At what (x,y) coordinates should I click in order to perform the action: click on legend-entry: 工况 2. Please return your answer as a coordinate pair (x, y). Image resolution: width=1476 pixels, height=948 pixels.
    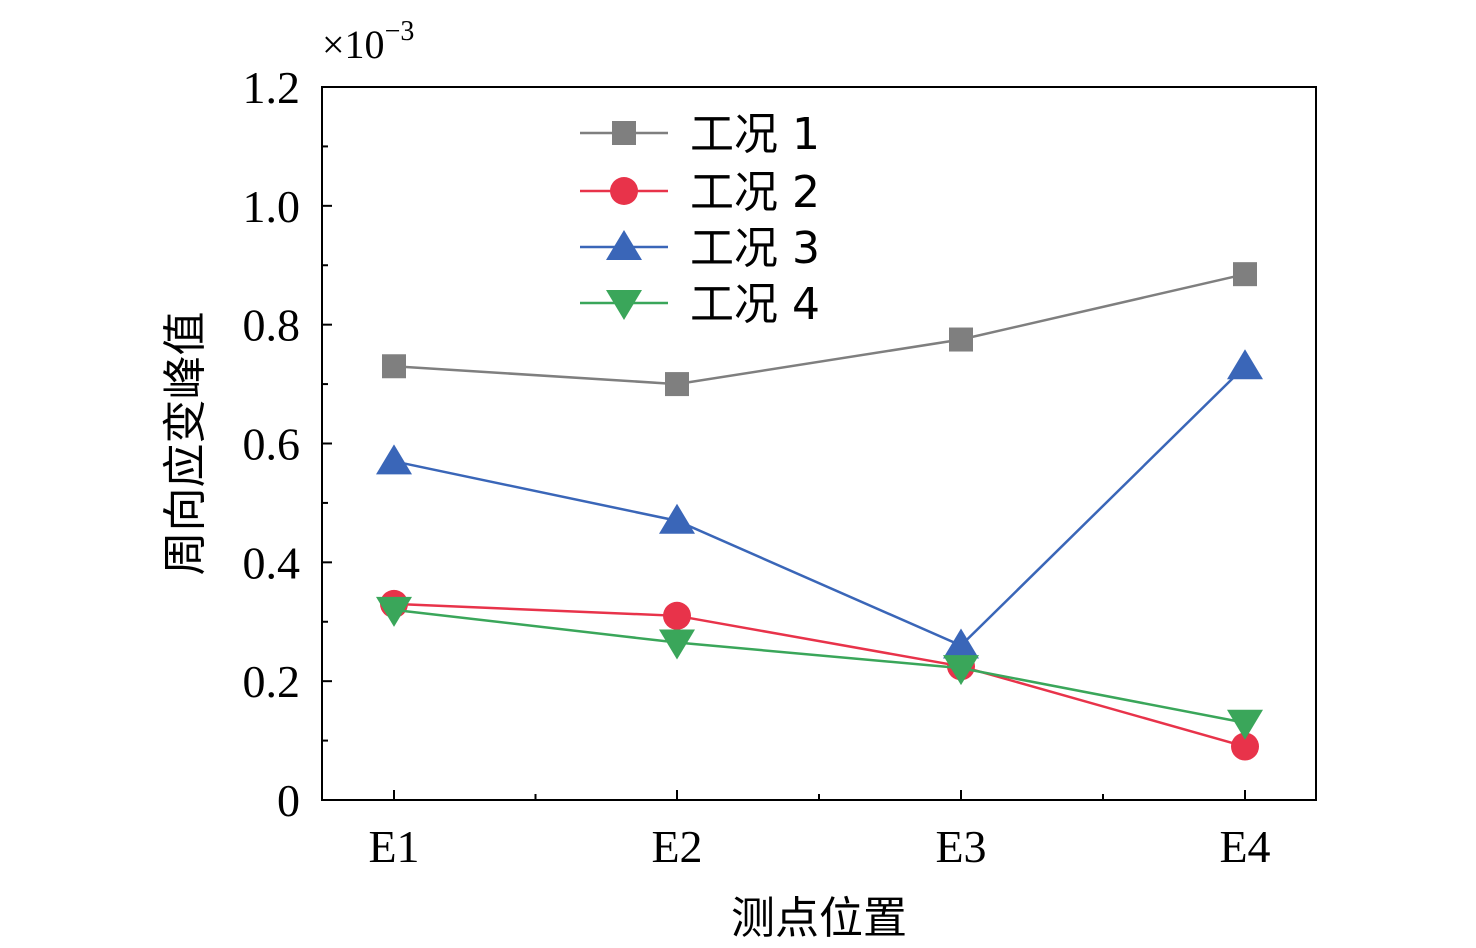
    Looking at the image, I should click on (700, 192).